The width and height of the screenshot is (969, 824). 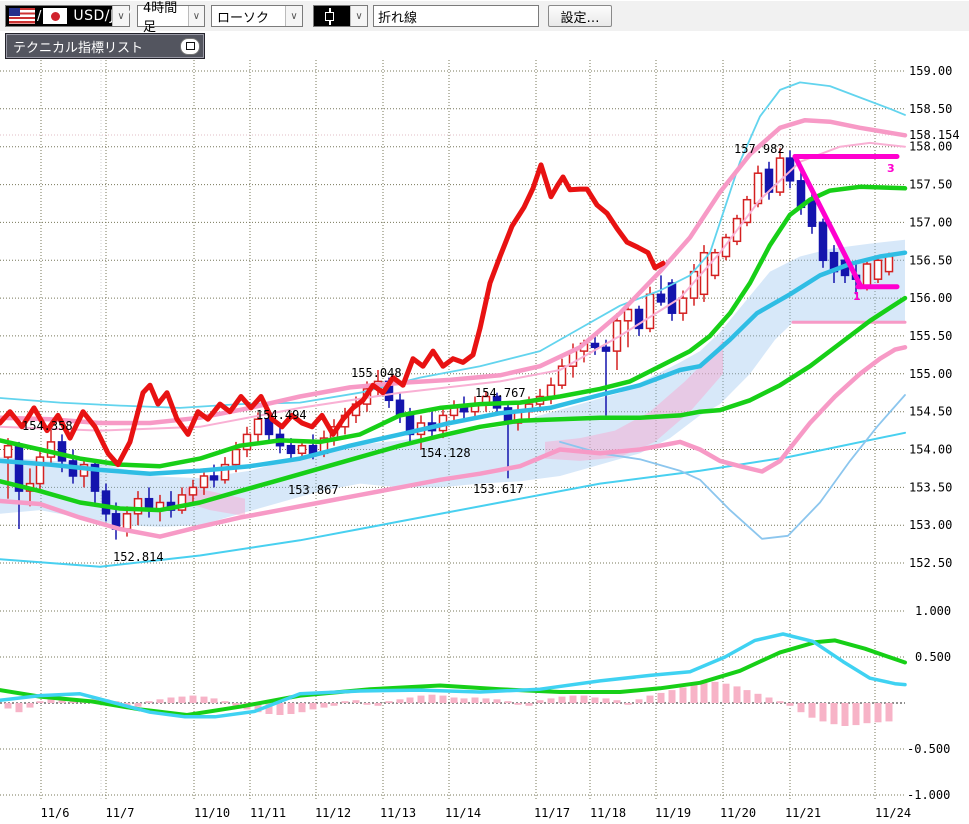 I want to click on price-axis-label: 154.50, so click(x=930, y=412).